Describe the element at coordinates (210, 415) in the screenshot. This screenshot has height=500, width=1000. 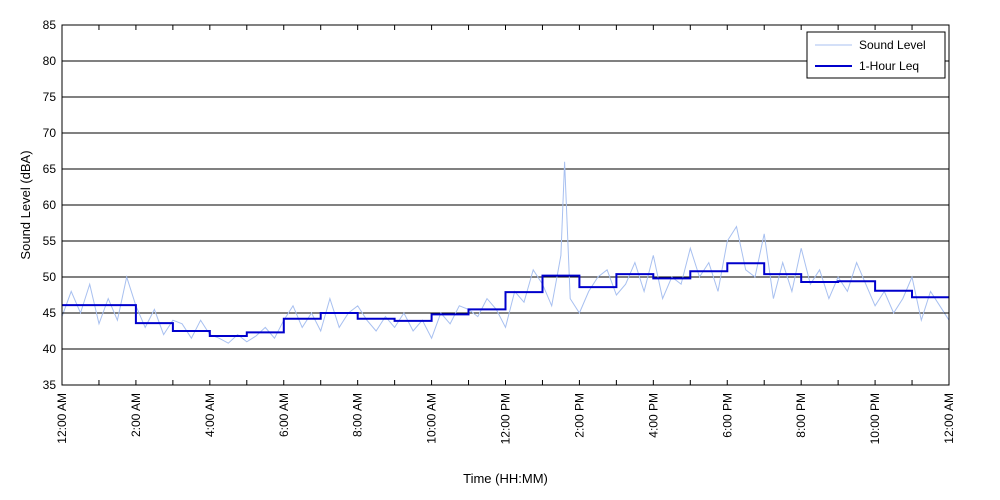
I see `x-tick-label-4: 4:00 AM` at that location.